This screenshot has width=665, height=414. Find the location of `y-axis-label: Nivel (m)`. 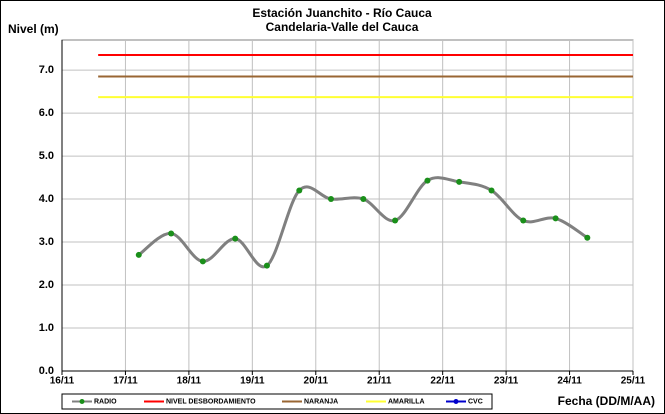

y-axis-label: Nivel (m) is located at coordinates (33, 29).